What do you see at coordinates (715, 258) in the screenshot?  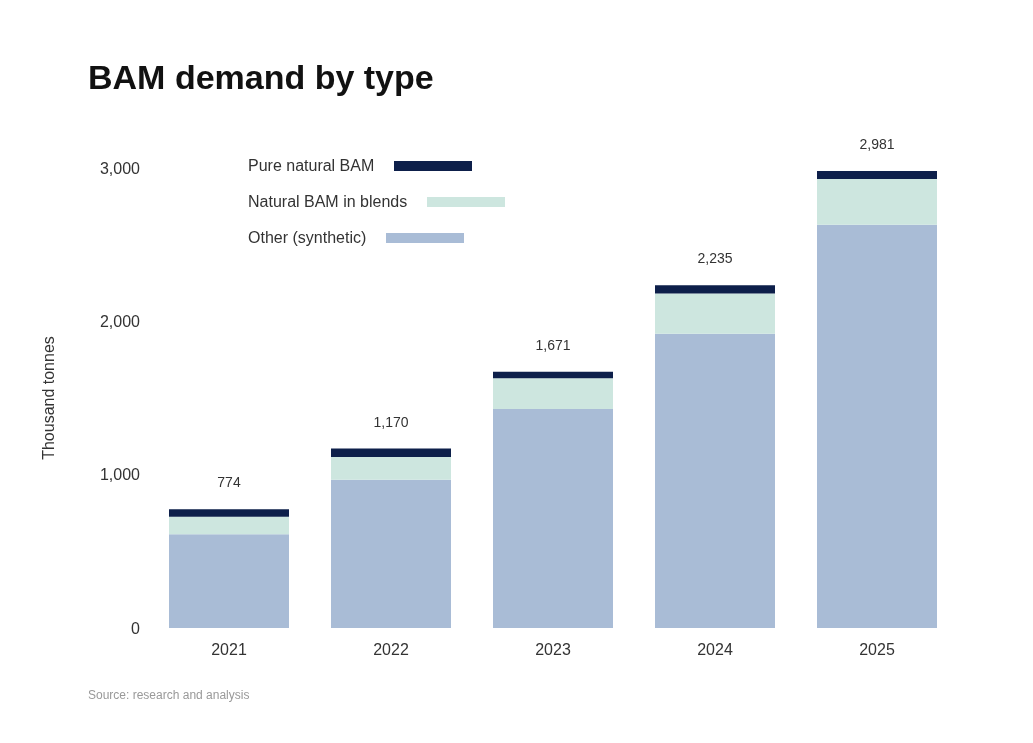 I see `total-label: 2,235` at bounding box center [715, 258].